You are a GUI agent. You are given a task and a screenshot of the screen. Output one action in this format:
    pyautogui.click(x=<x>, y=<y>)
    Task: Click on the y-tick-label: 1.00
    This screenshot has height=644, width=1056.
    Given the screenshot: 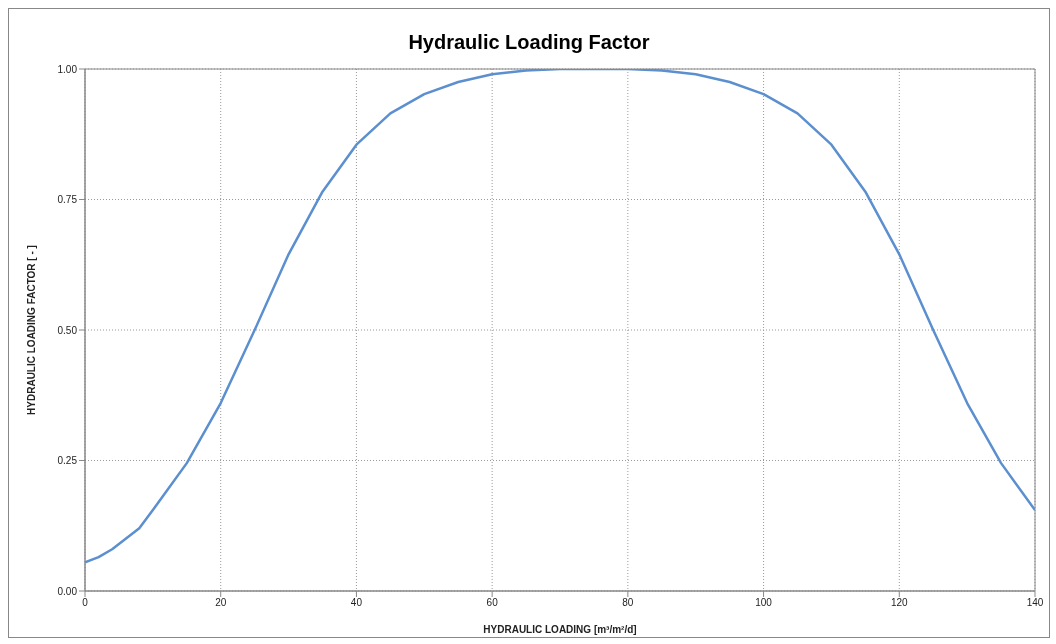 What is the action you would take?
    pyautogui.click(x=67, y=69)
    